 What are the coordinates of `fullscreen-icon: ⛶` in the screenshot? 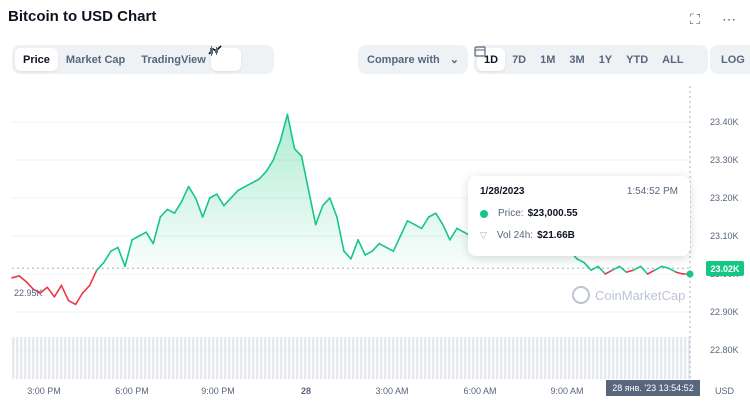 It's located at (695, 18).